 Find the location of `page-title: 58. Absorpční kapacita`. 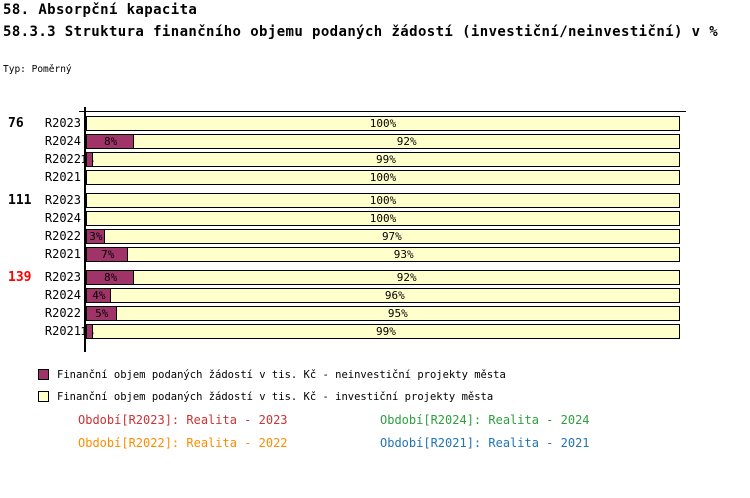

page-title: 58. Absorpční kapacita is located at coordinates (100, 10).